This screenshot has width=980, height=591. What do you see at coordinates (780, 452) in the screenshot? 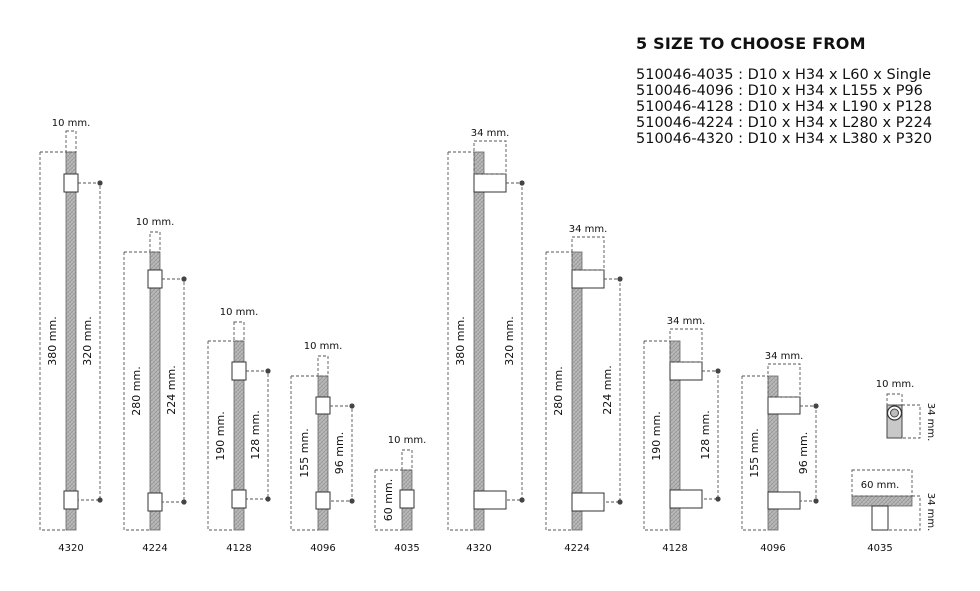
I see `side-view-4096: 34 mm. 155 mm. 96 mm. 4096` at bounding box center [780, 452].